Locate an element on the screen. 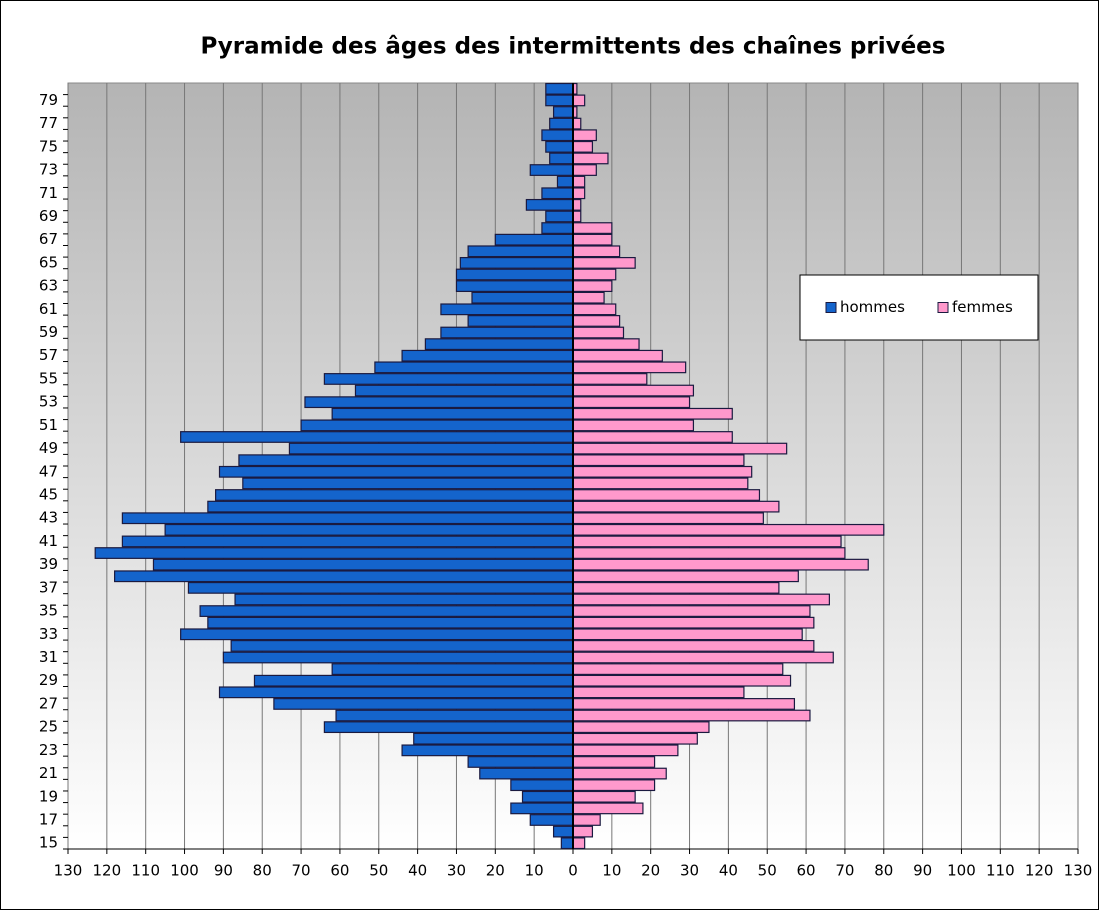  y-tick-label: 39 is located at coordinates (48, 564).